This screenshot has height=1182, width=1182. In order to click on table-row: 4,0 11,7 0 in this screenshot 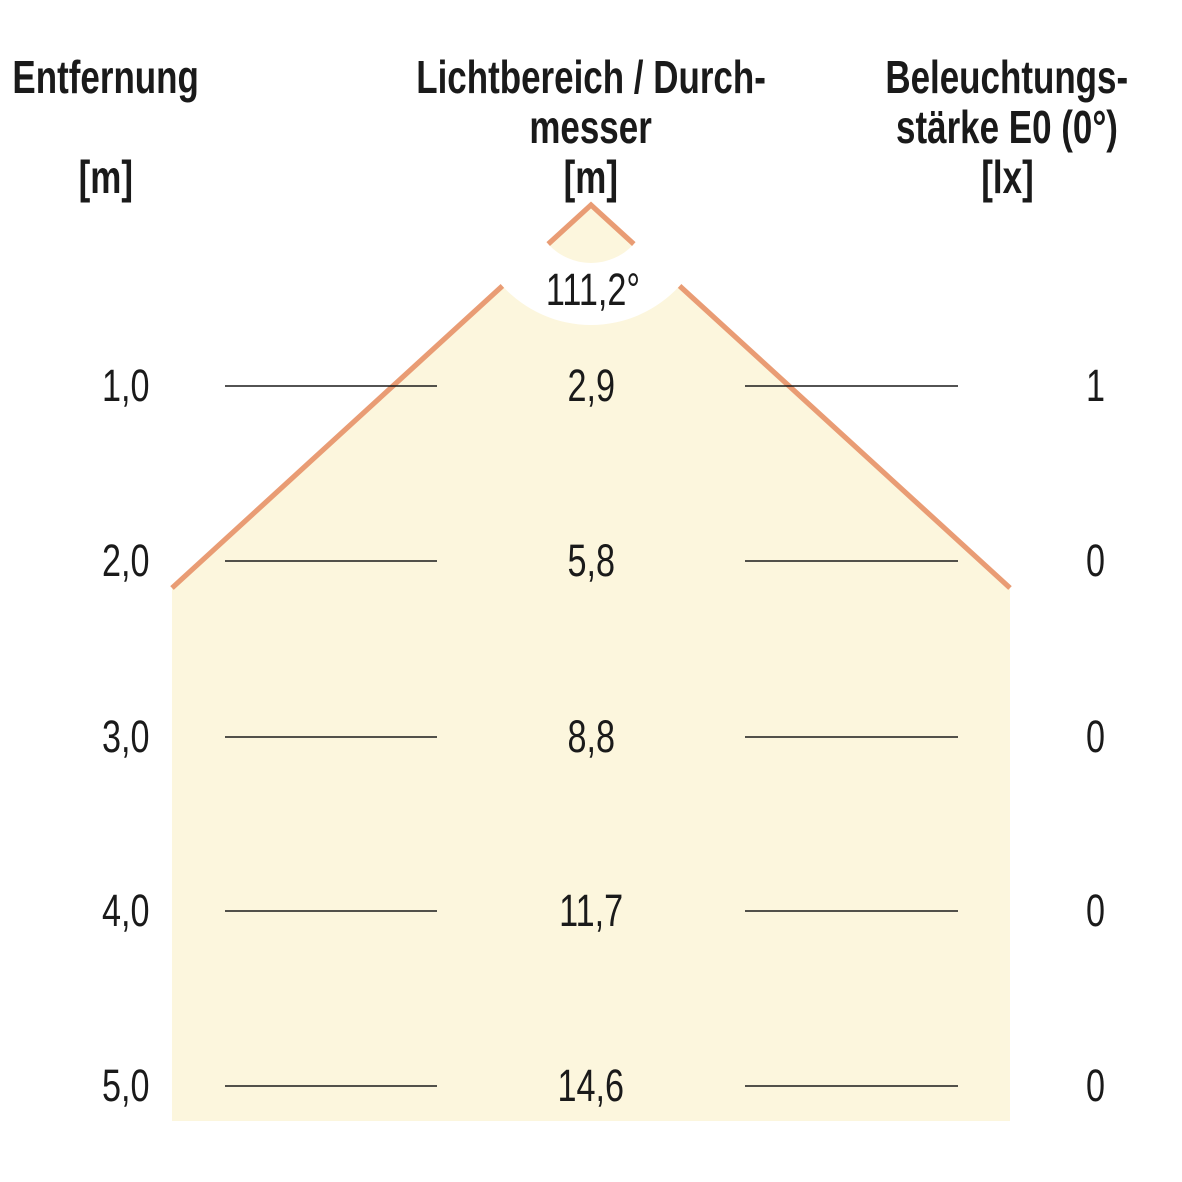, I will do `click(591, 911)`.